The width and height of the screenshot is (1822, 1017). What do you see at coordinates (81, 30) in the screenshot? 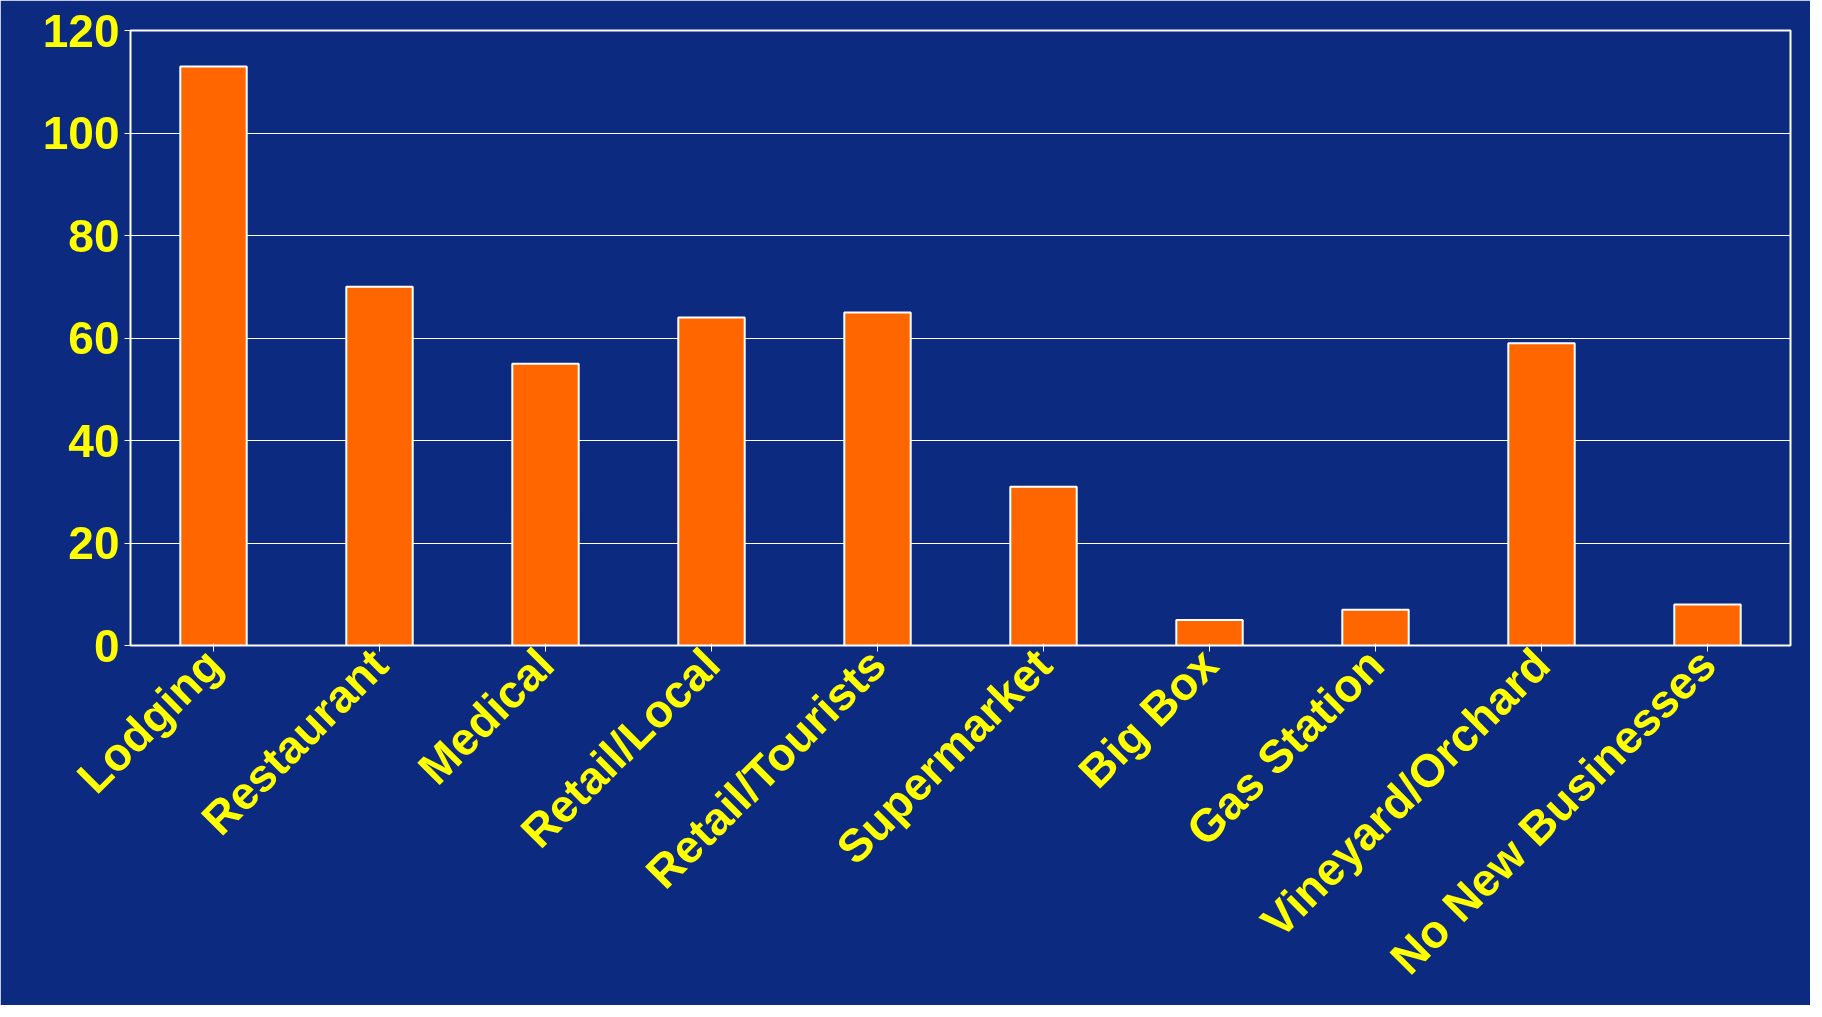
I see `y-tick-label: 120` at bounding box center [81, 30].